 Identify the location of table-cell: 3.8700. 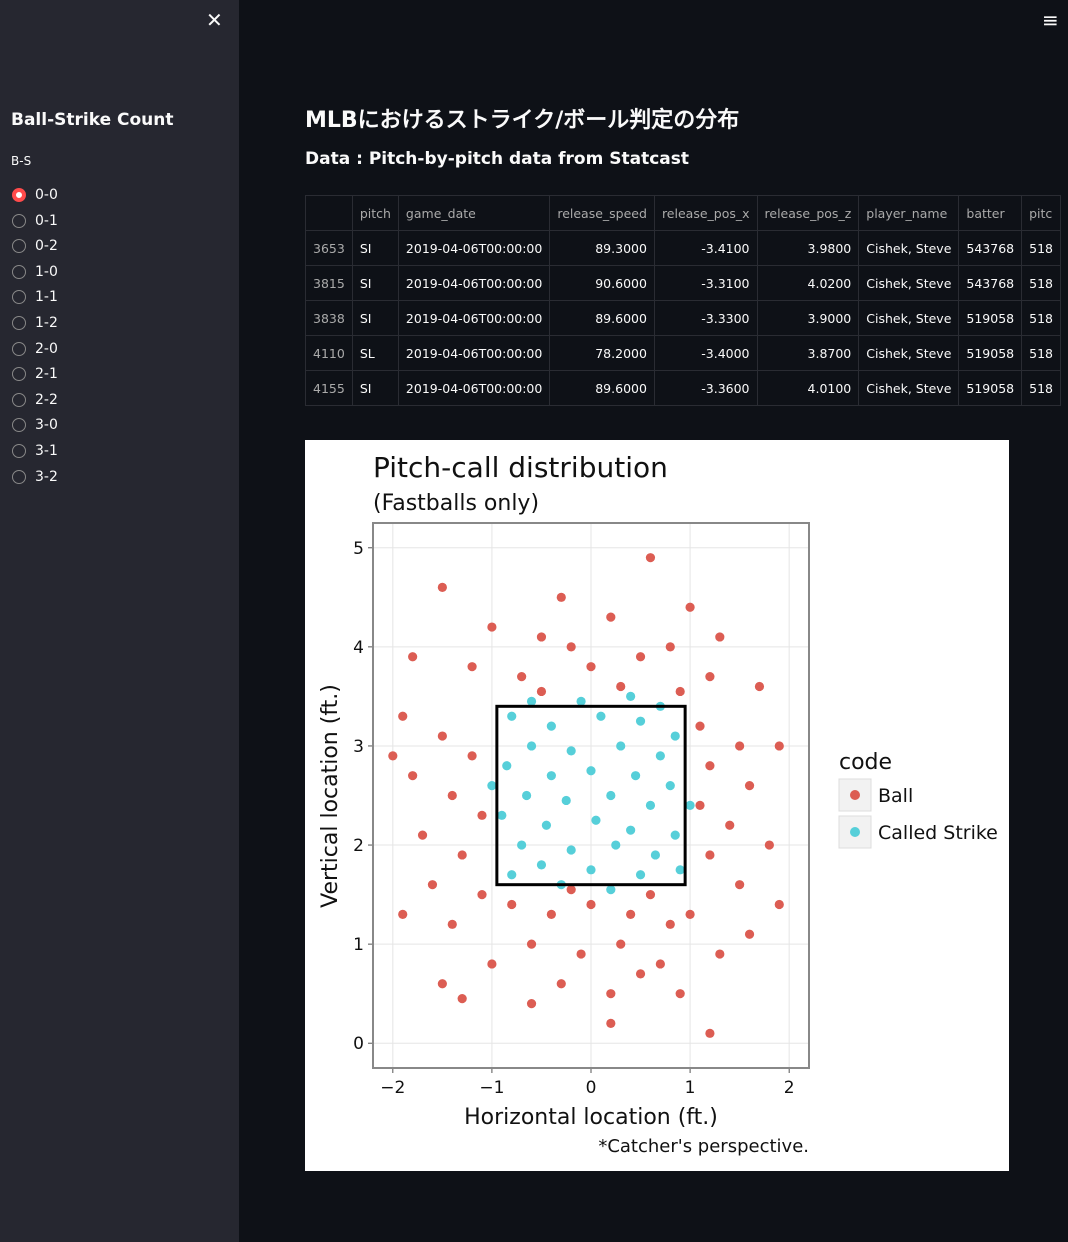
(808, 353).